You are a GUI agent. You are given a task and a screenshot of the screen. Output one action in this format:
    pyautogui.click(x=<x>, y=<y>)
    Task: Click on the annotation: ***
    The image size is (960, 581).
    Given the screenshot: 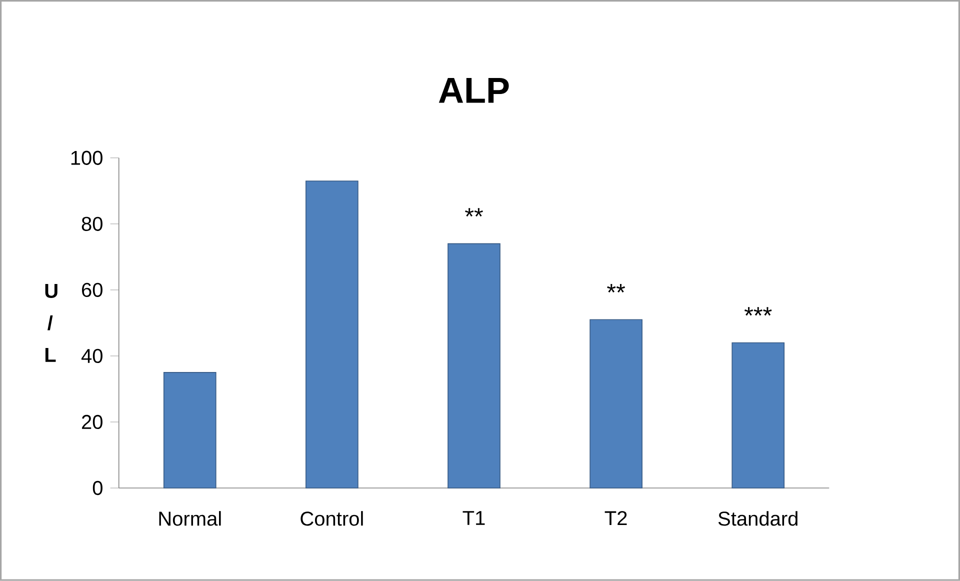 What is the action you would take?
    pyautogui.click(x=758, y=311)
    